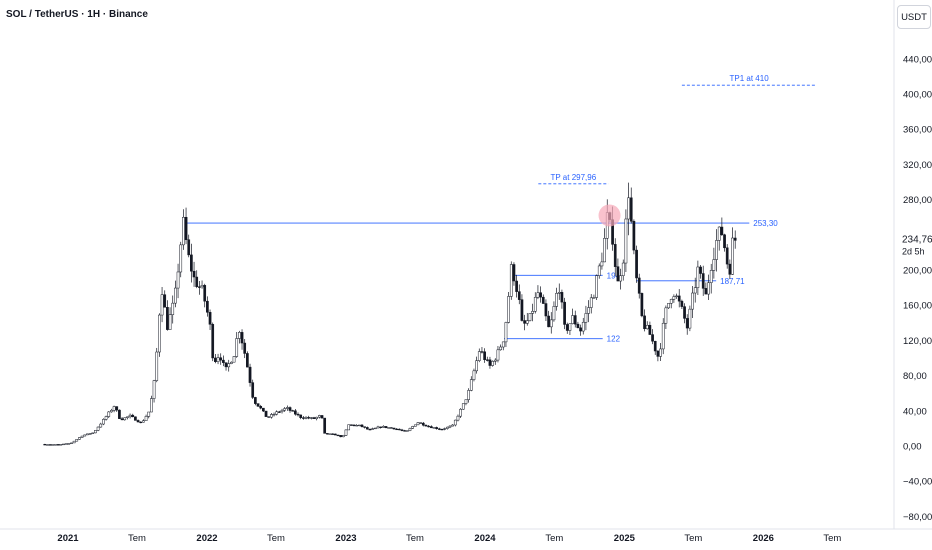 The image size is (932, 550). What do you see at coordinates (68, 538) in the screenshot?
I see `x-tick-label: 2021` at bounding box center [68, 538].